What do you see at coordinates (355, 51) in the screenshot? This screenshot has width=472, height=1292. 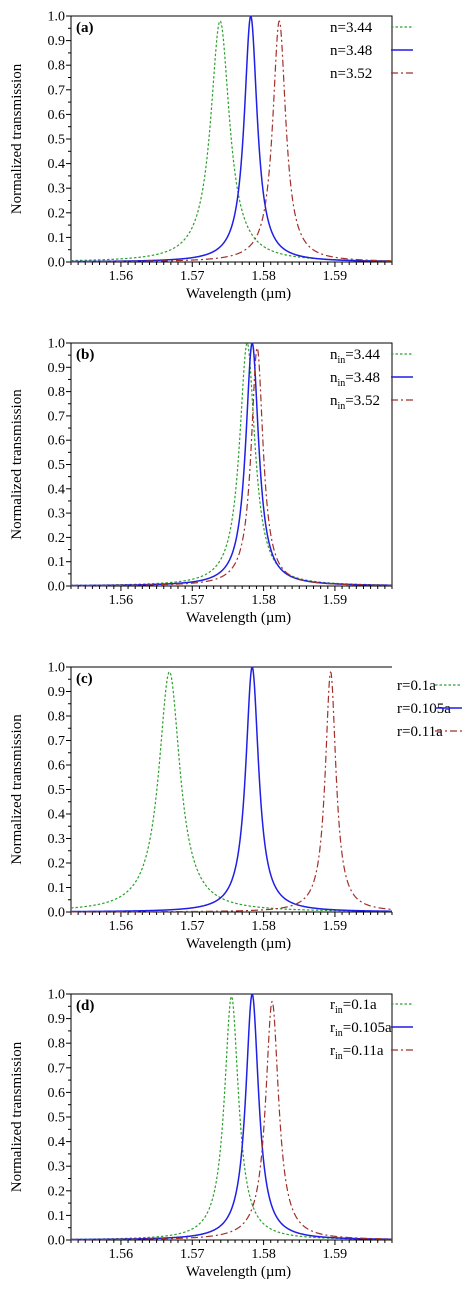 I see `legend-label-value: =3.48` at bounding box center [355, 51].